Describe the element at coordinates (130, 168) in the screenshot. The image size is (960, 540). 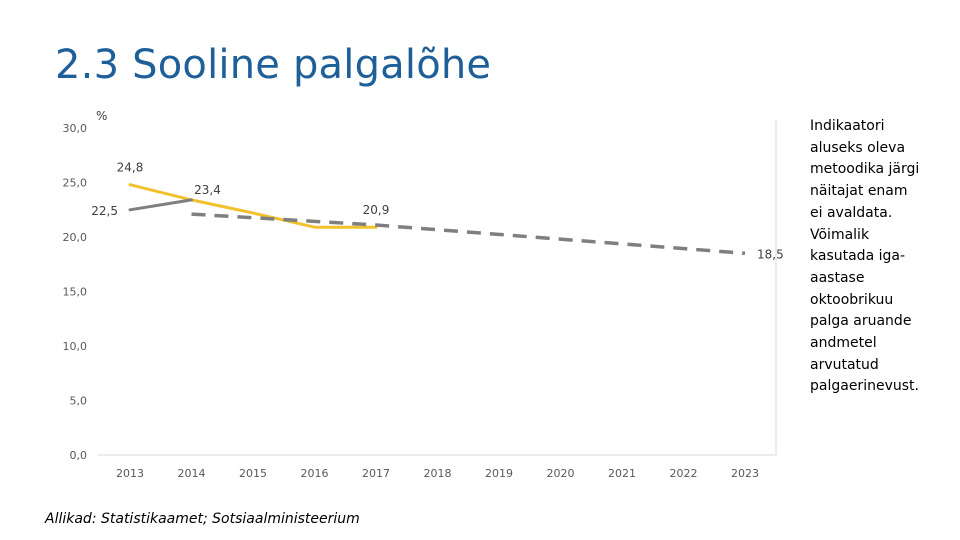
I see `data-label: 24,8` at that location.